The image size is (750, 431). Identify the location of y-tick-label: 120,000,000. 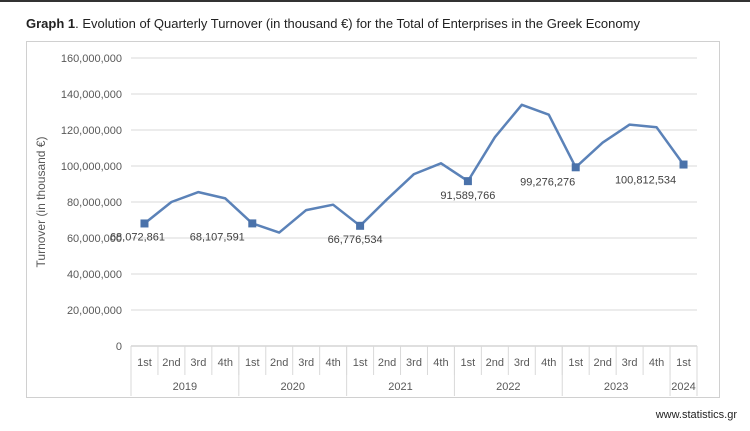
(91, 131).